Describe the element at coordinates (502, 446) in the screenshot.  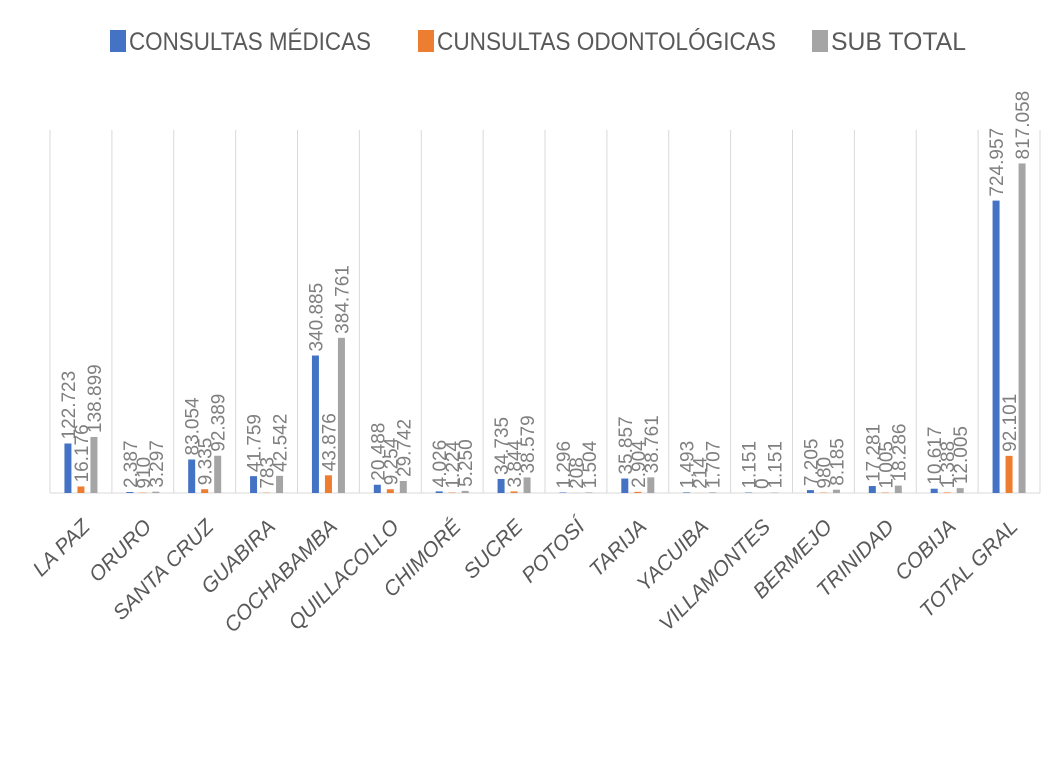
I see `data-label: 34.735` at that location.